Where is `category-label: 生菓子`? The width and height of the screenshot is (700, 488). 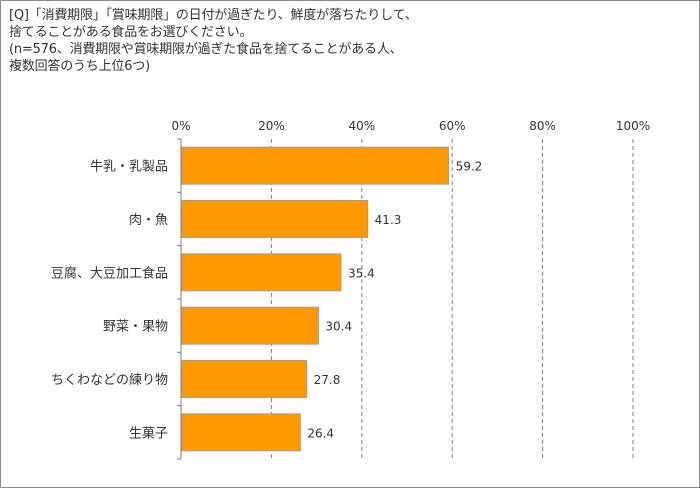
category-label: 生菓子 is located at coordinates (148, 433).